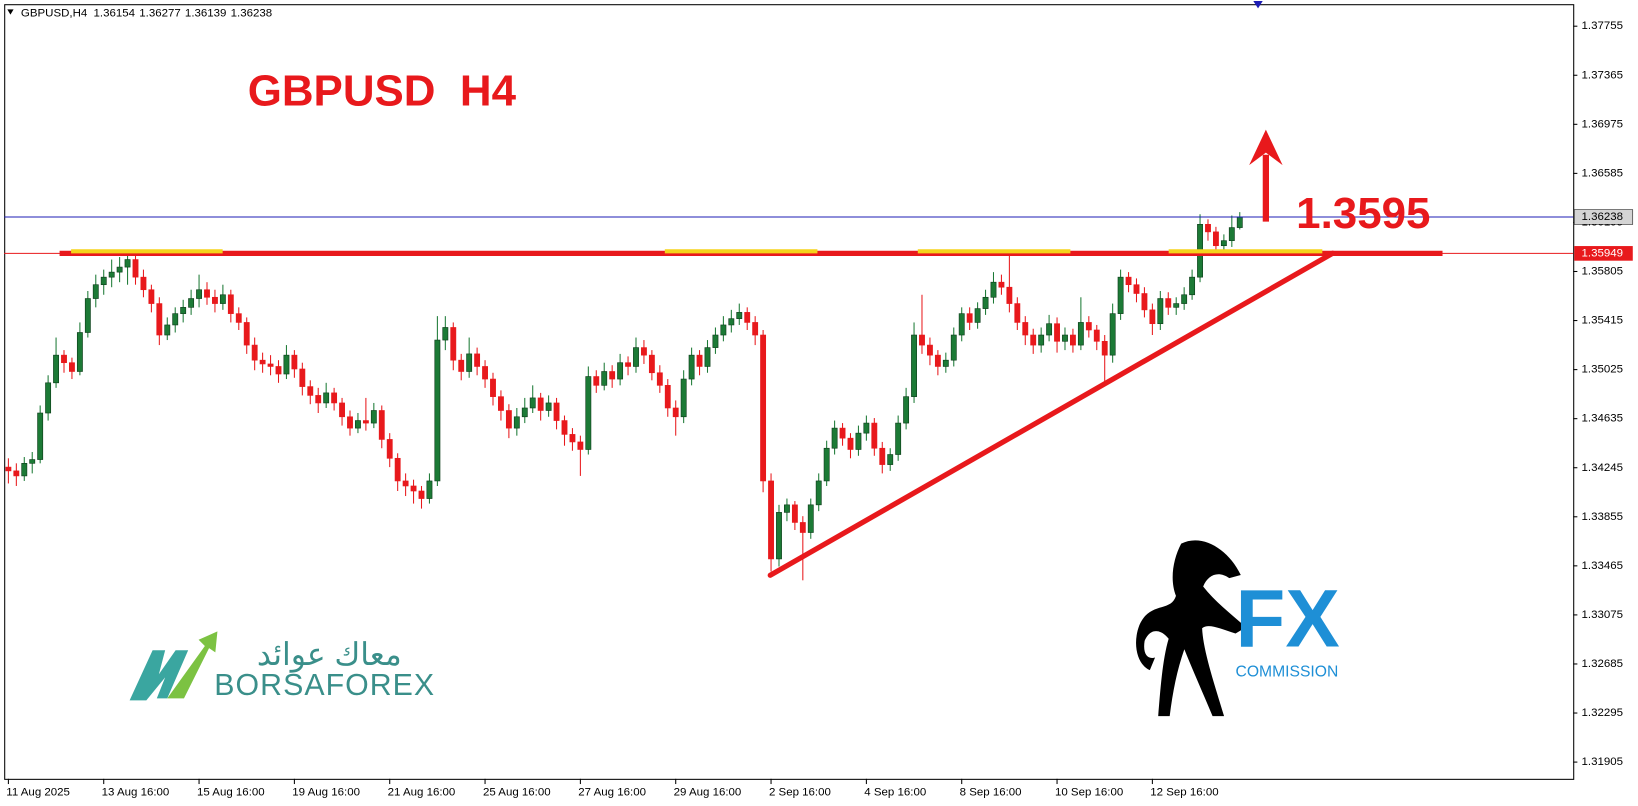  I want to click on level-label: 1.35949, so click(1603, 253).